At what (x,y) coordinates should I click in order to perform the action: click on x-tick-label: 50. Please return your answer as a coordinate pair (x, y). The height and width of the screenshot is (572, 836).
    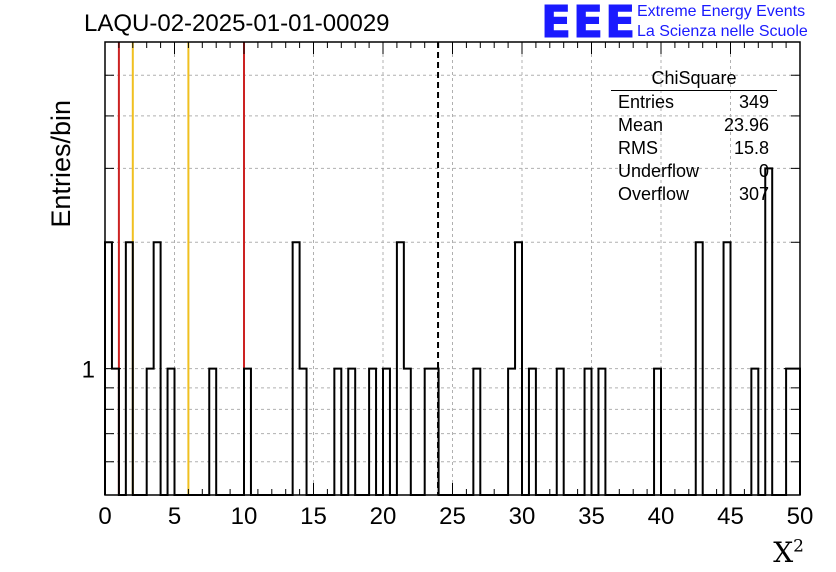
    Looking at the image, I should click on (800, 516).